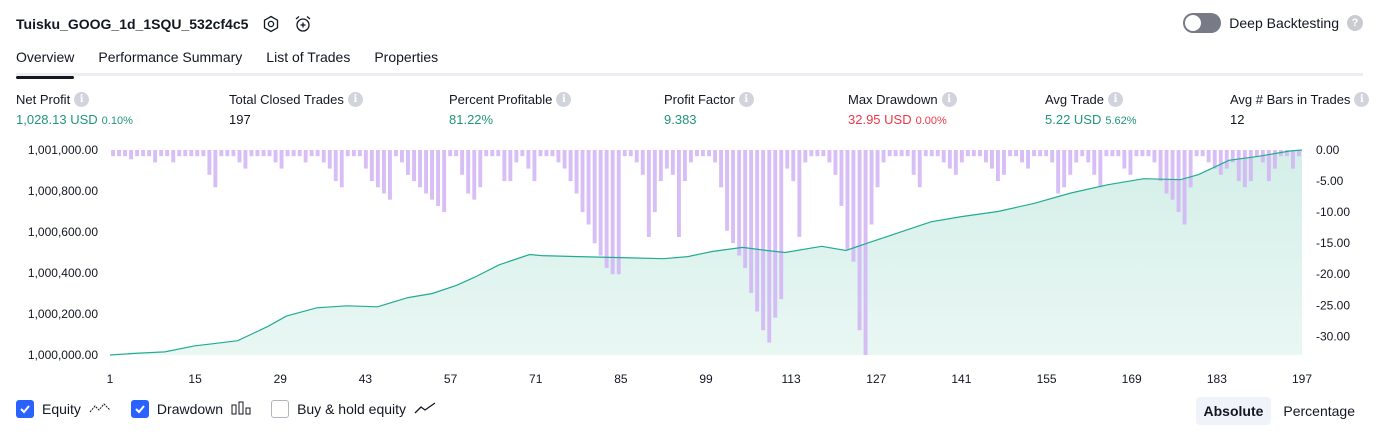  What do you see at coordinates (536, 379) in the screenshot?
I see `x-axis-tick-label: 71` at bounding box center [536, 379].